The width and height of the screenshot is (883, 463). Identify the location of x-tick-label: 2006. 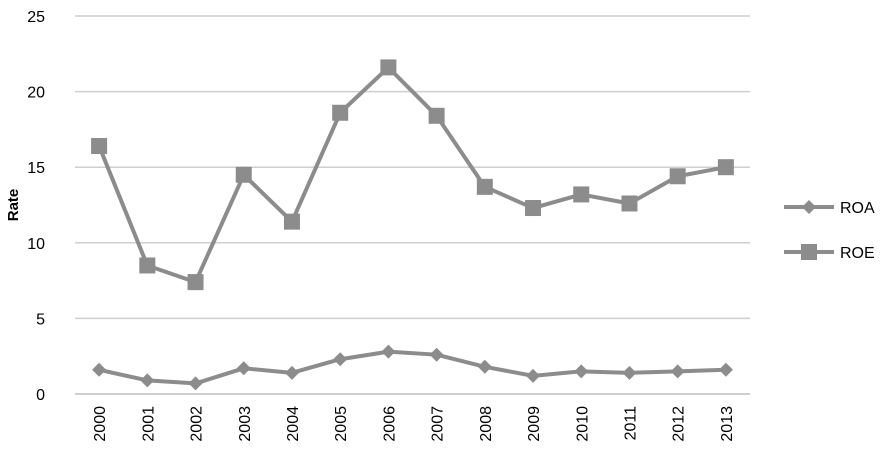
(389, 424).